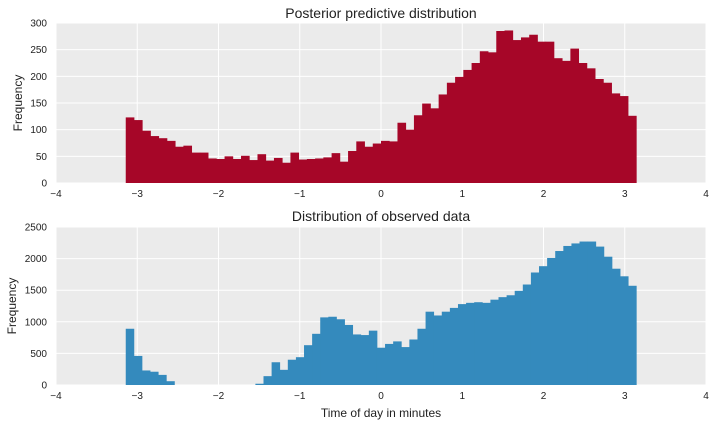  I want to click on x-tick-label: 4, so click(706, 194).